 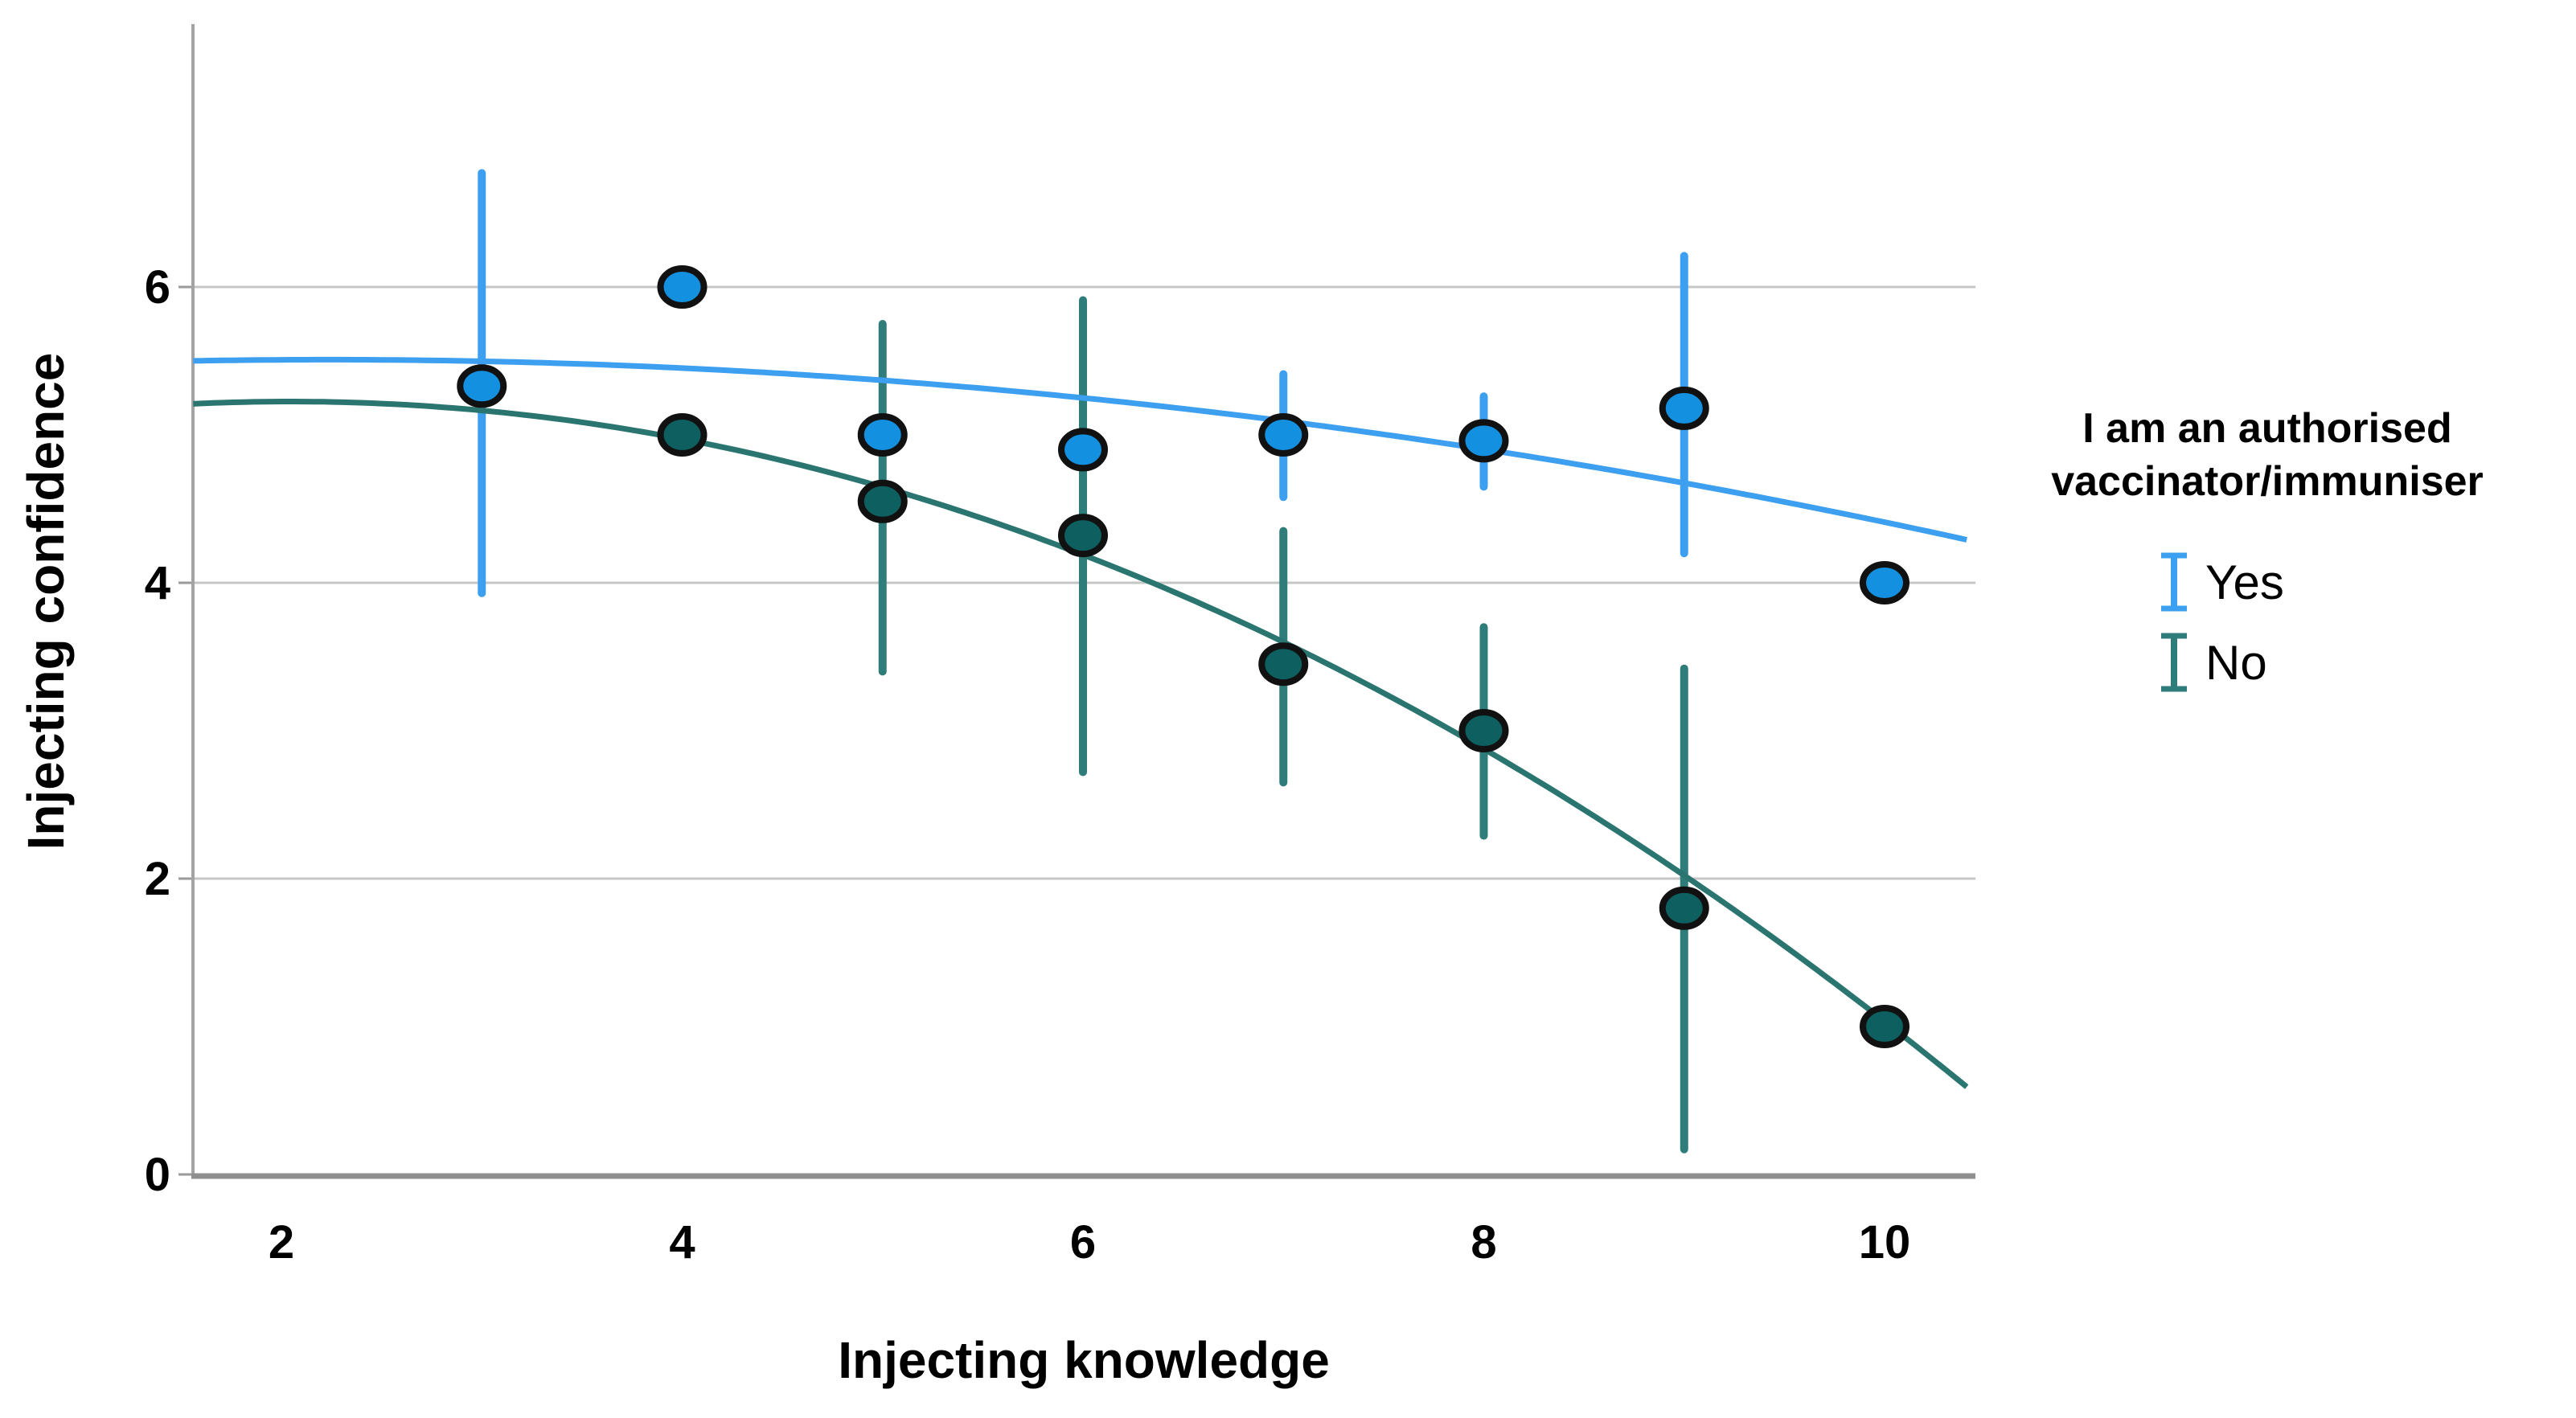 What do you see at coordinates (281, 1242) in the screenshot?
I see `x-tick-label: 2` at bounding box center [281, 1242].